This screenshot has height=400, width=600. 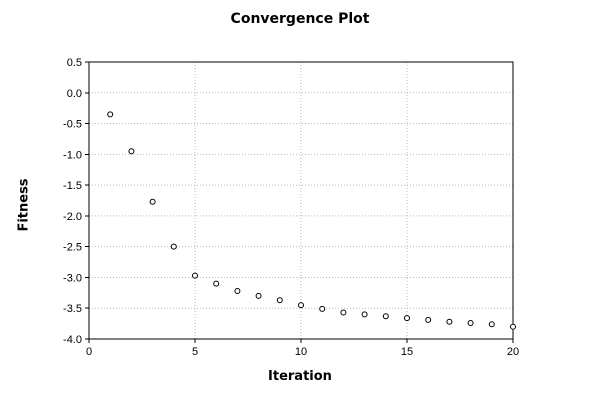 What do you see at coordinates (300, 19) in the screenshot?
I see `chart-title: Convergence Plot` at bounding box center [300, 19].